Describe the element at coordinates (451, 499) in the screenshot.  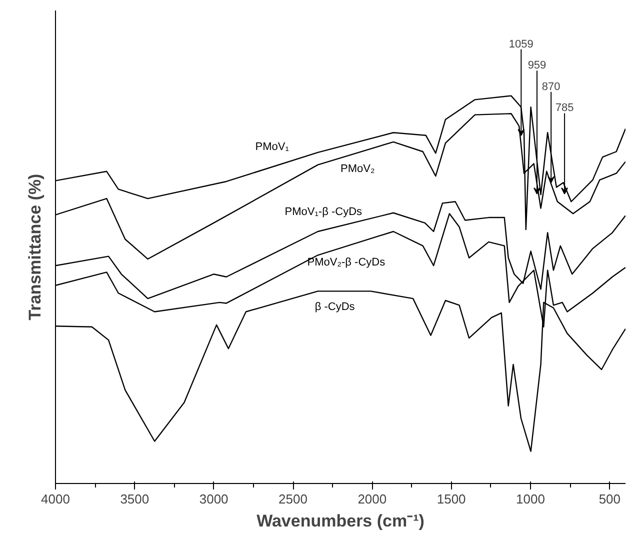
I see `x-tick-label: 1500` at that location.